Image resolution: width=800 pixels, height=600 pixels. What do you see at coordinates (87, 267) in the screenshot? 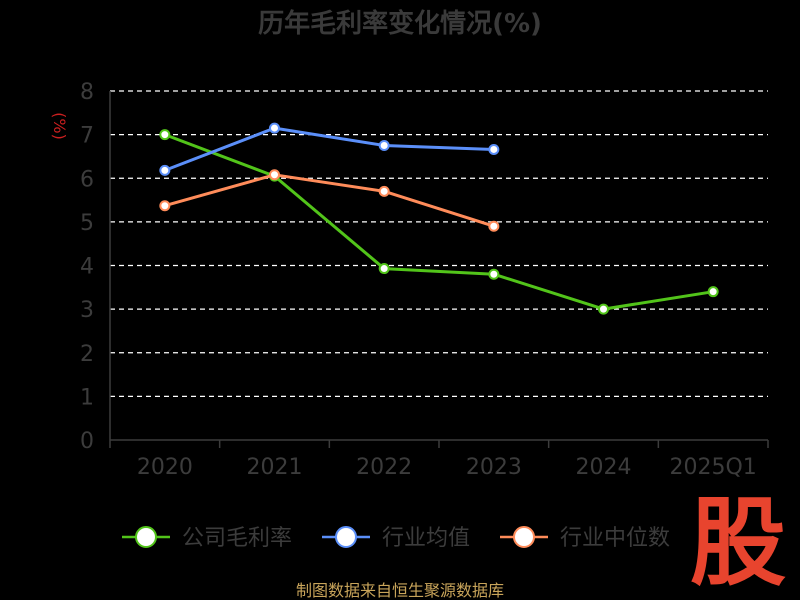
I see `y-tick-label: 4` at bounding box center [87, 267].